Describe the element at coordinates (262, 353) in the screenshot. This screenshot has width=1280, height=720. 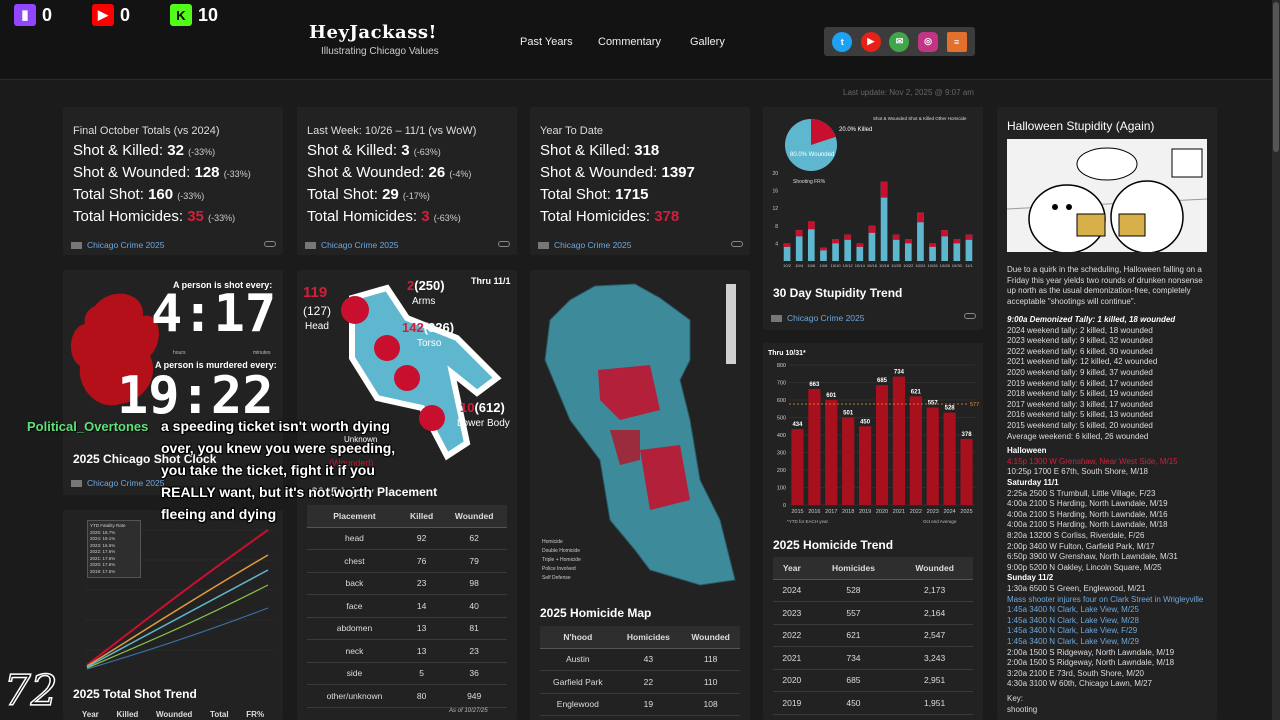
I see `minutes-label: minutes` at that location.